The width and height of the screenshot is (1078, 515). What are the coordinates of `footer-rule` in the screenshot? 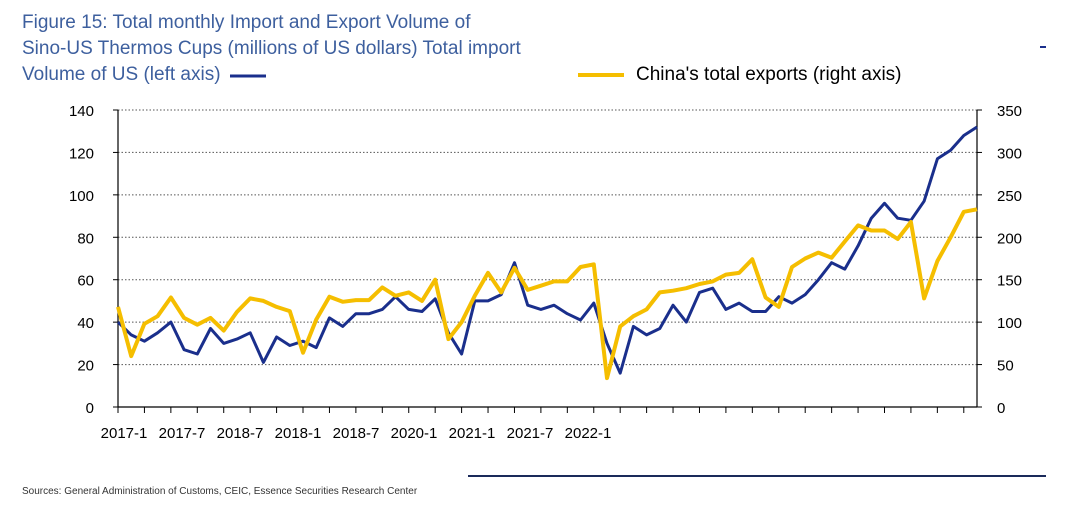 It's located at (757, 476).